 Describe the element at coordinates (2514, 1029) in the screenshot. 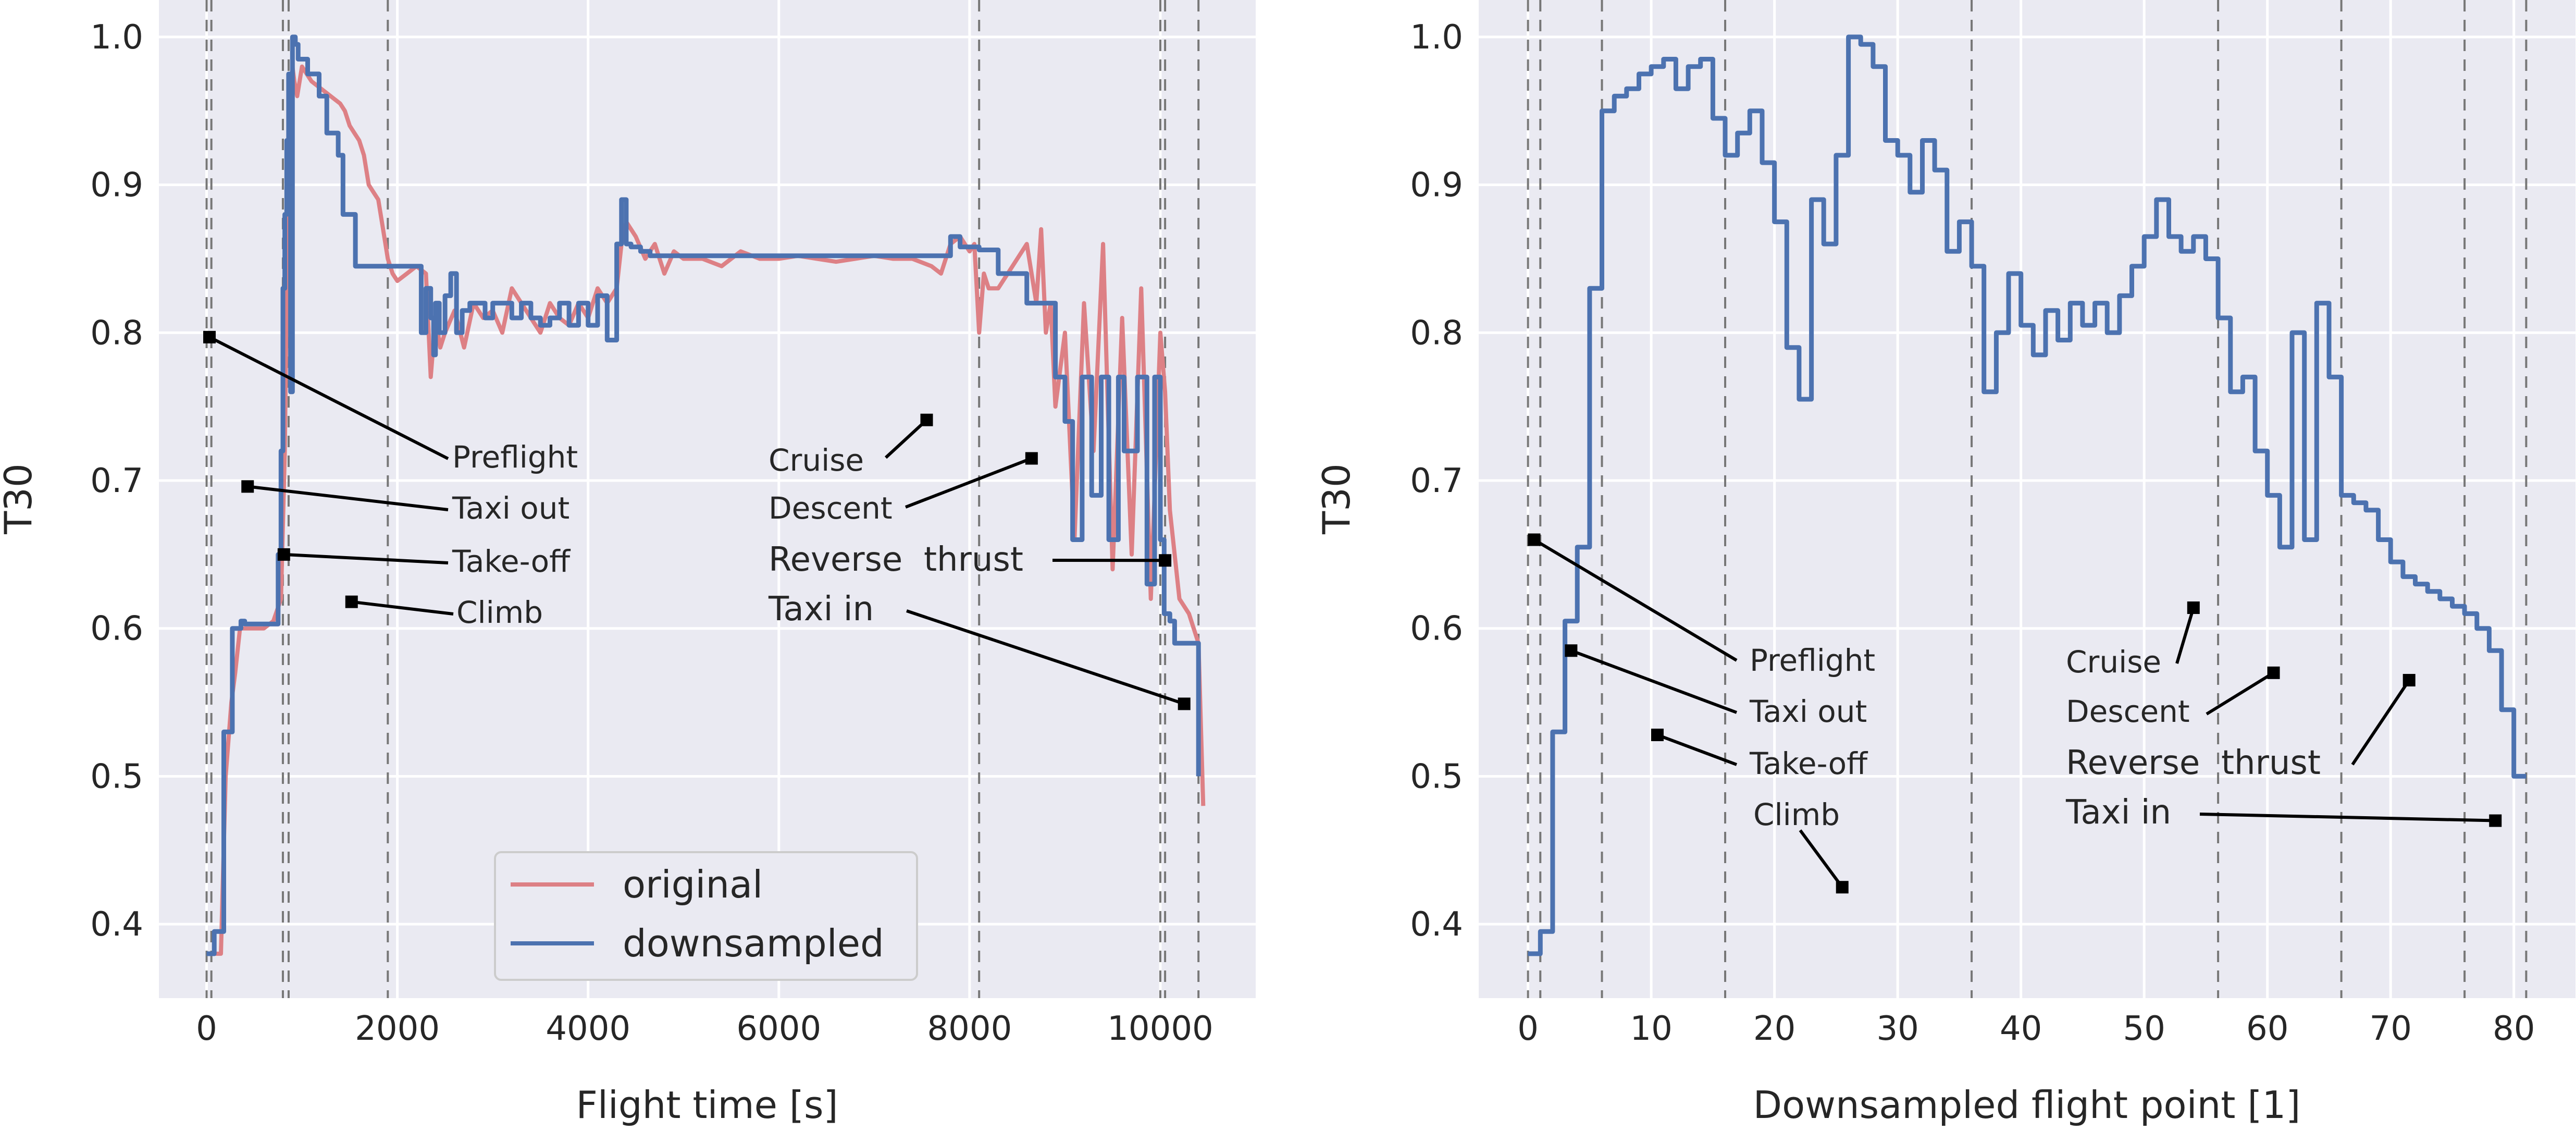

I see `x-tick-label: 80` at that location.